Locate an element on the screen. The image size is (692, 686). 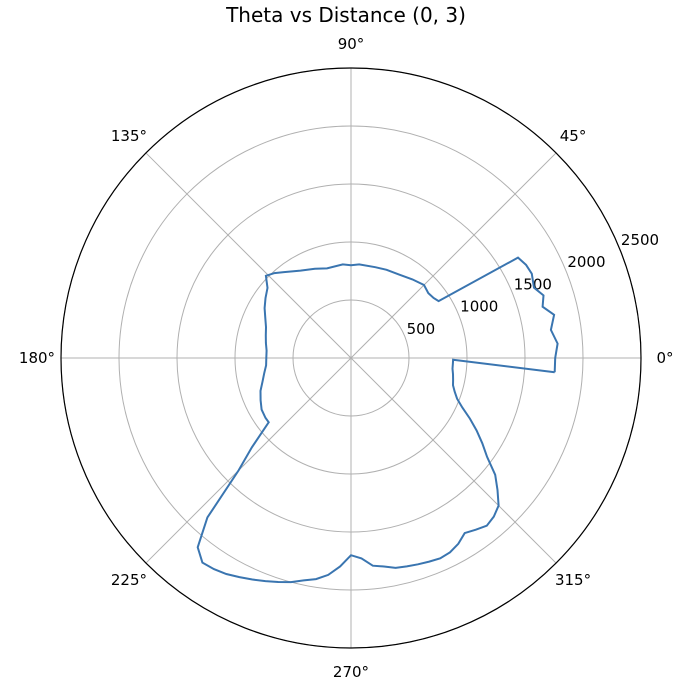
theta-tick-label: 225° is located at coordinates (129, 580).